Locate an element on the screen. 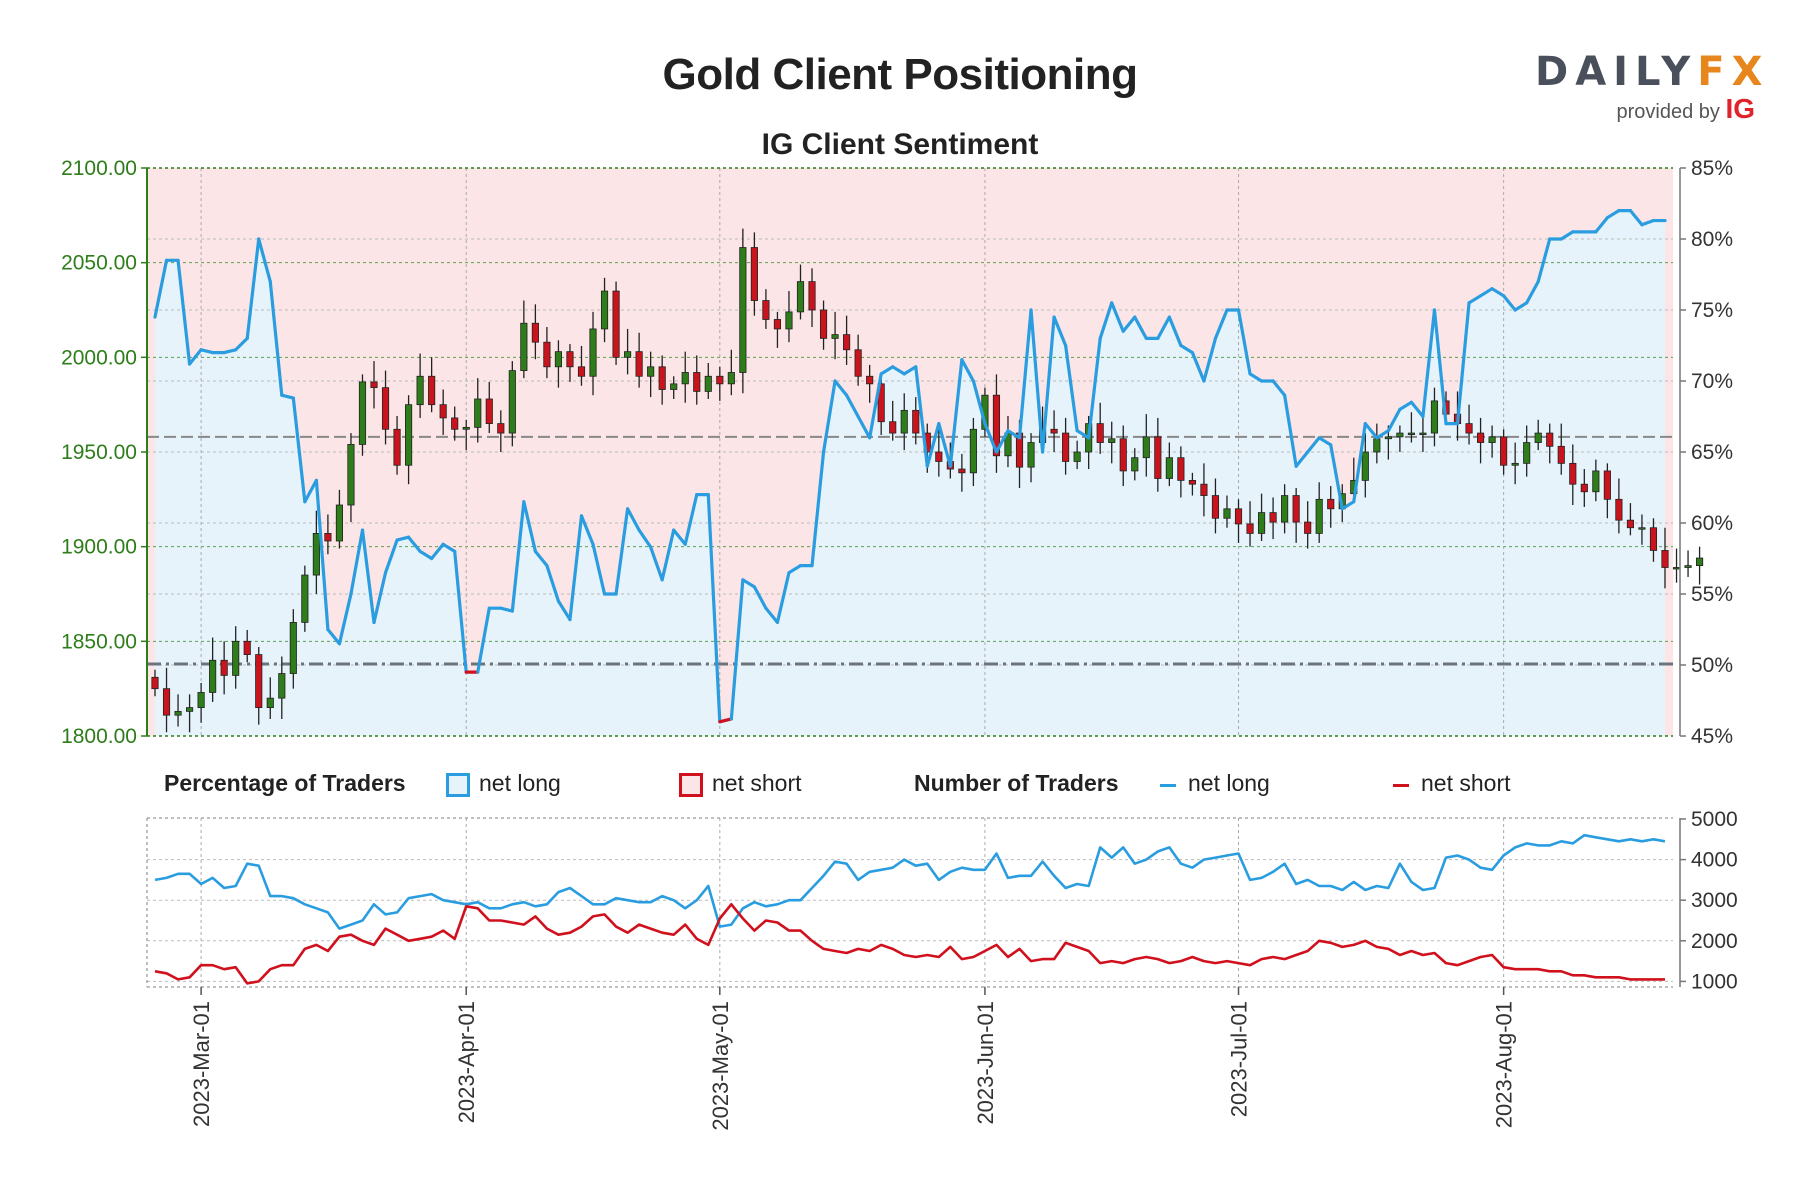  pct-tick-label: 50% is located at coordinates (1712, 665).